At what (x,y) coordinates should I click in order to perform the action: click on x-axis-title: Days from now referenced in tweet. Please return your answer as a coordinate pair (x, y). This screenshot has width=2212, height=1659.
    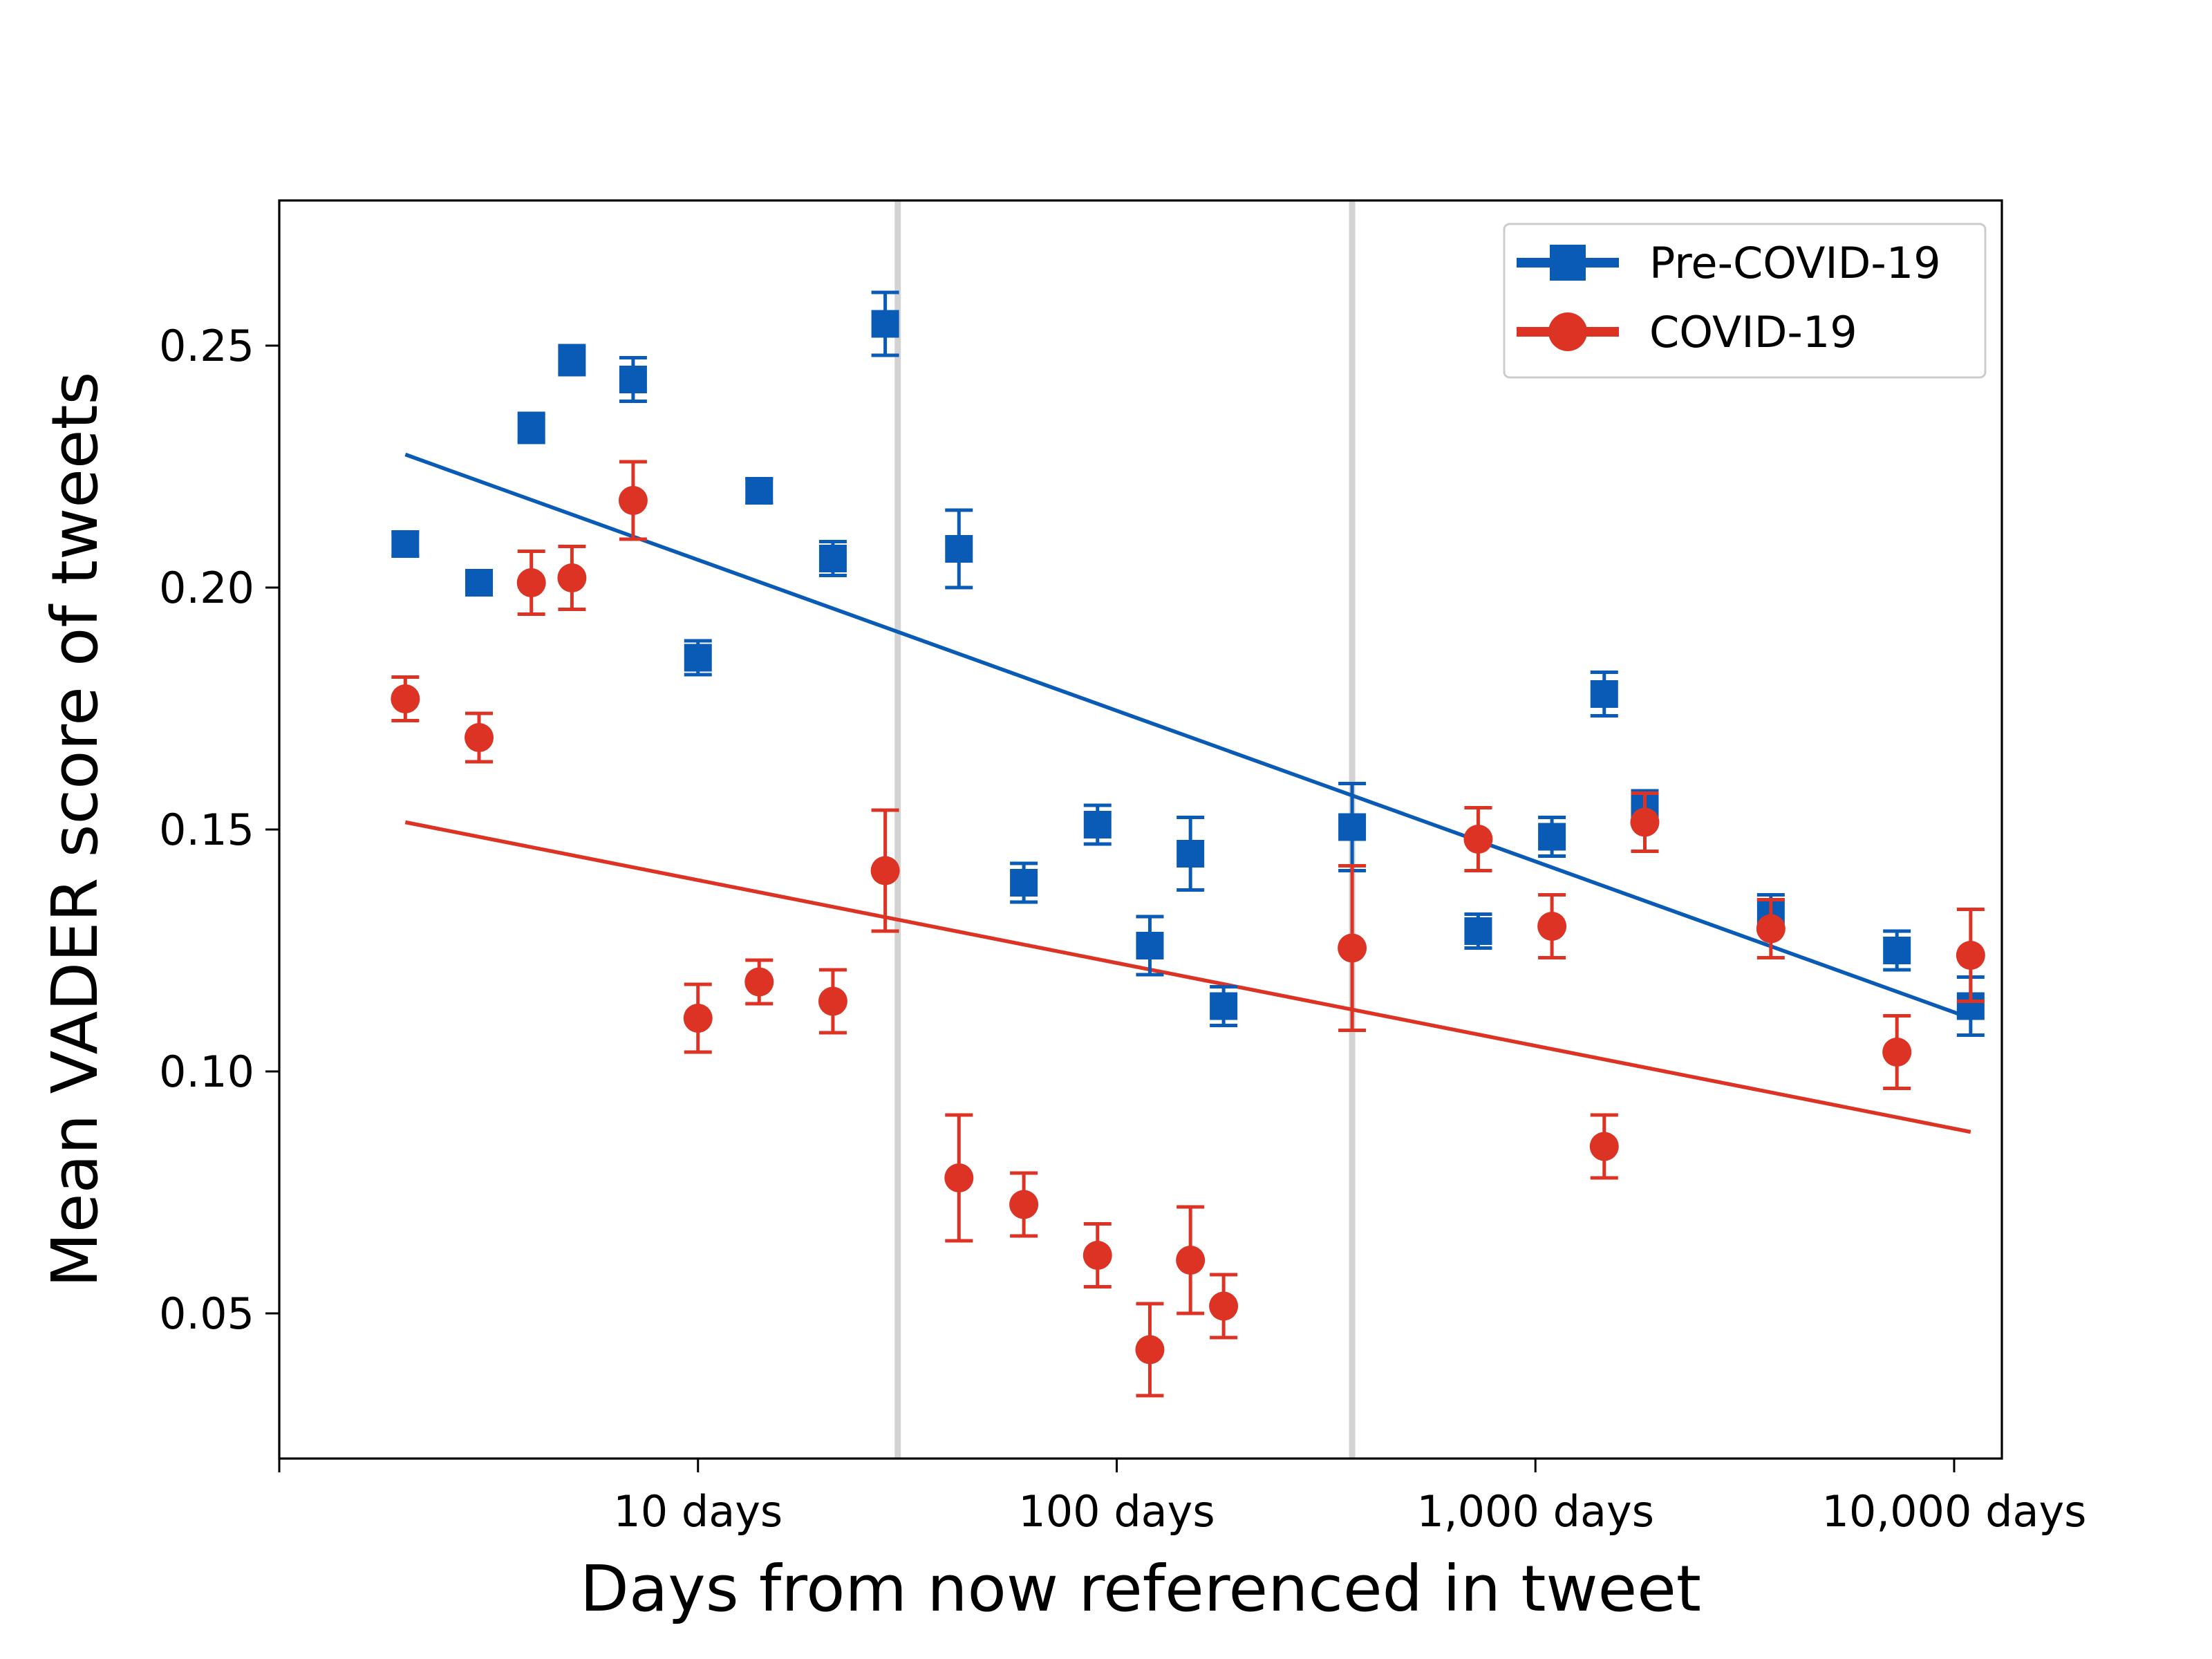
    Looking at the image, I should click on (1140, 1589).